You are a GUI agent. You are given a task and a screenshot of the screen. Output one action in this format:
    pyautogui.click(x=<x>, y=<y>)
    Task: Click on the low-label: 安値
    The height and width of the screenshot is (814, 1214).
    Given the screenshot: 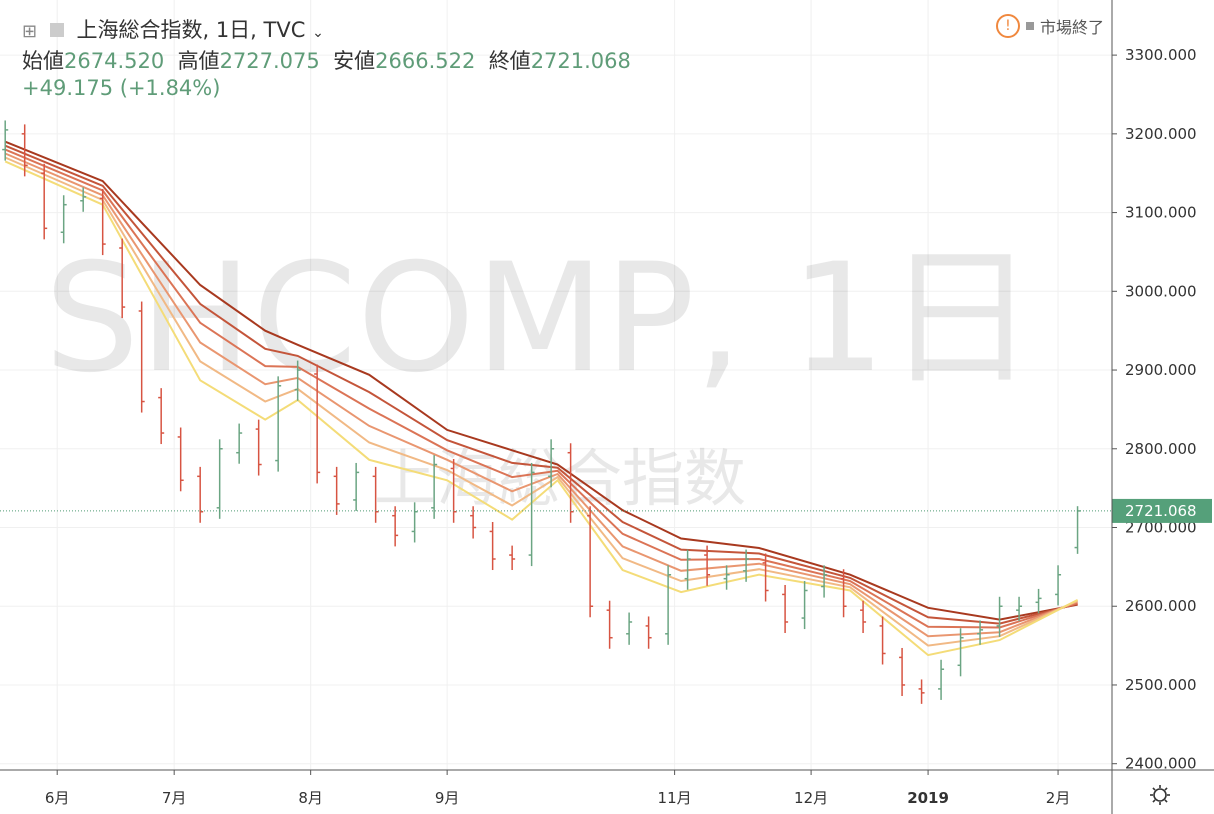 What is the action you would take?
    pyautogui.click(x=354, y=61)
    